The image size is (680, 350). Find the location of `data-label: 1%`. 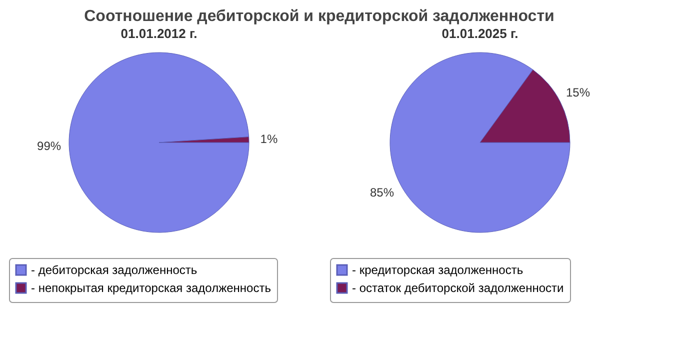

data-label: 1% is located at coordinates (269, 139).